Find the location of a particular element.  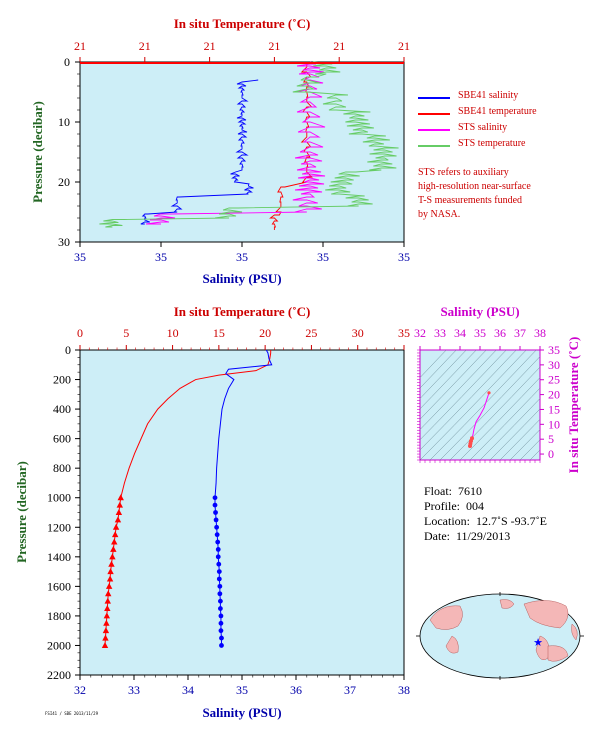

legend-label: STS salinity is located at coordinates (483, 127).